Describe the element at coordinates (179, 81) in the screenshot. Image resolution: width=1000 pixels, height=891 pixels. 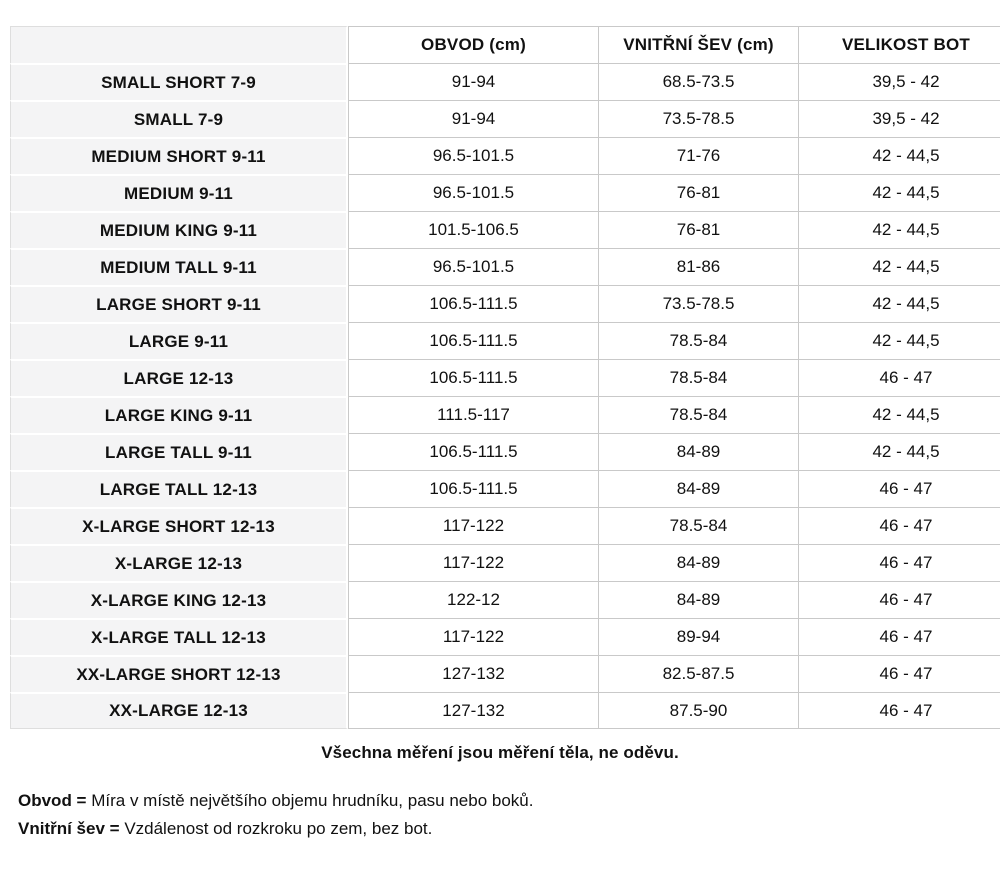
I see `size-label-cell: SMALL SHORT 7-9` at that location.